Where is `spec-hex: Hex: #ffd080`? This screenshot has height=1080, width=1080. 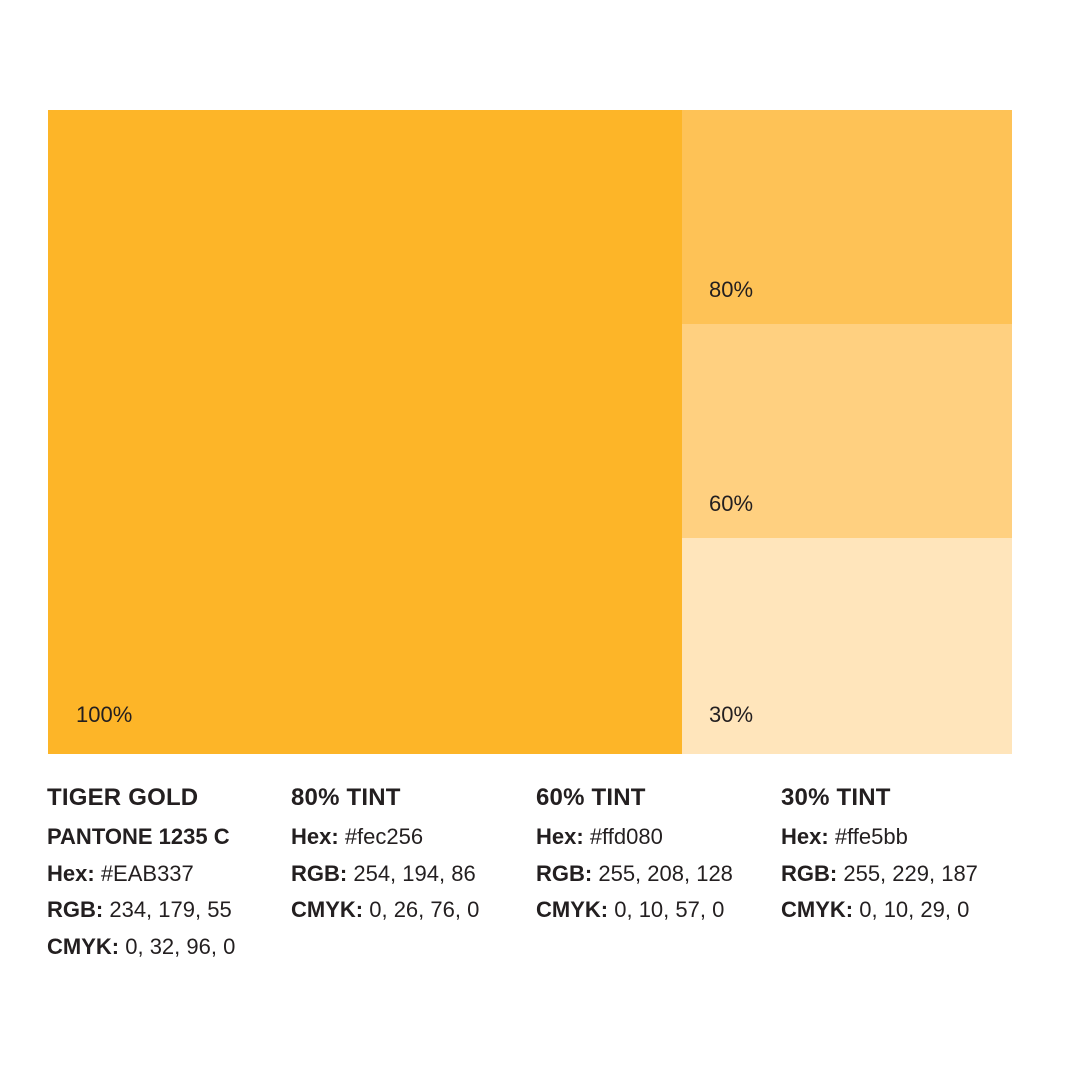
spec-hex: Hex: #ffd080 is located at coordinates (656, 837).